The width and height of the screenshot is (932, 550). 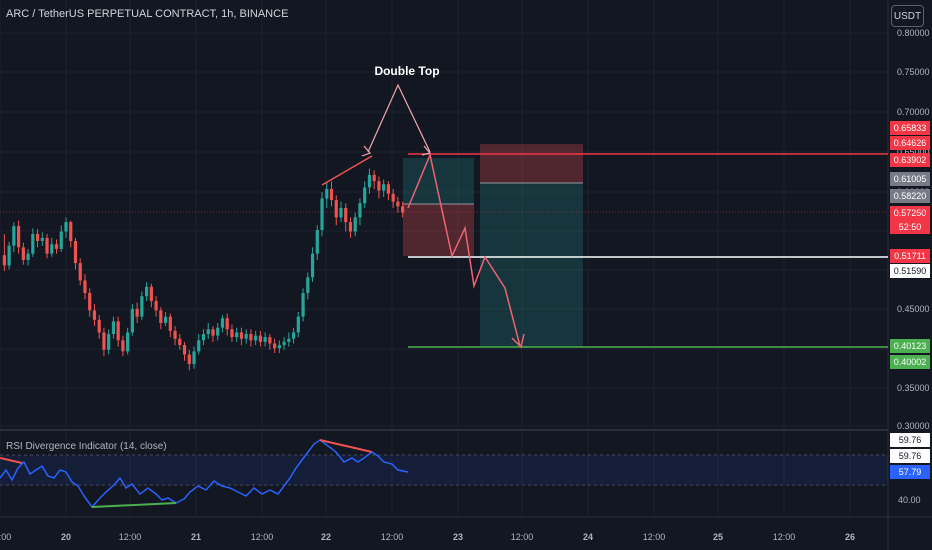 What do you see at coordinates (346, 446) in the screenshot?
I see `bearish-divergence-line` at bounding box center [346, 446].